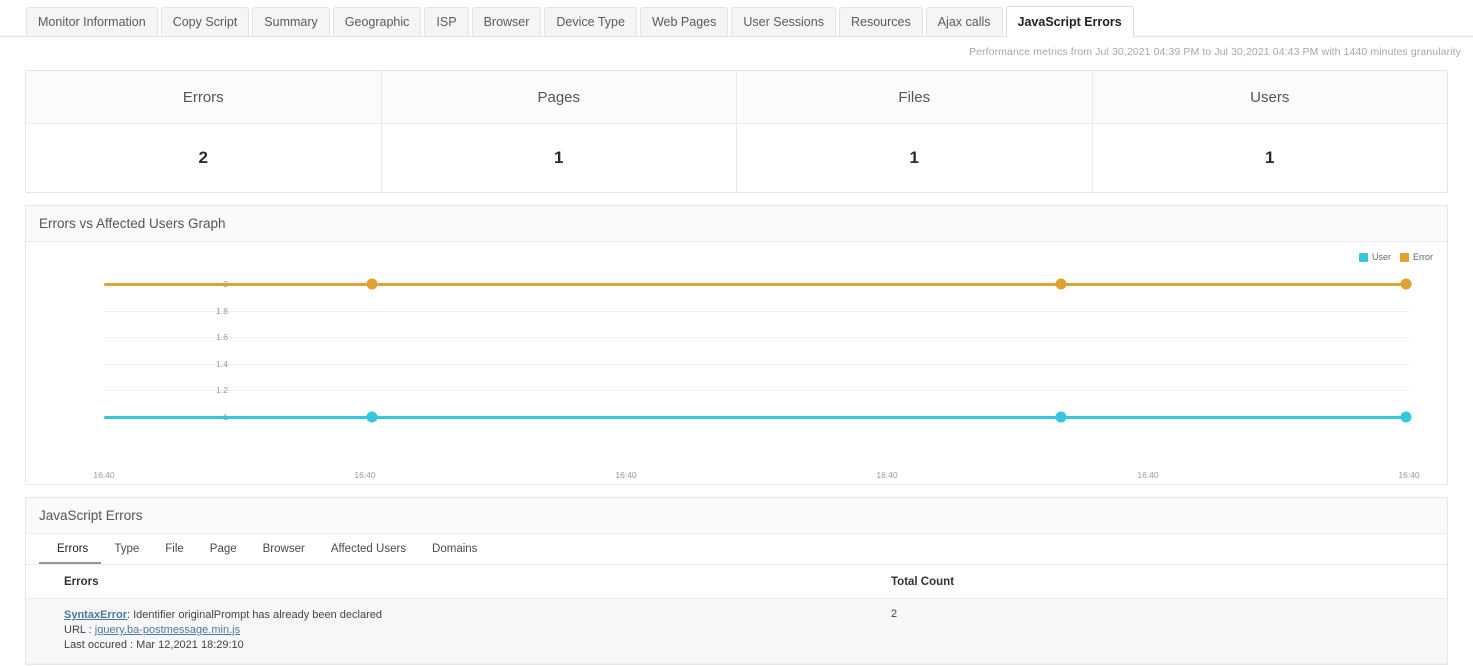  I want to click on chart-panel-title: Errors vs Affected Users Graph, so click(736, 224).